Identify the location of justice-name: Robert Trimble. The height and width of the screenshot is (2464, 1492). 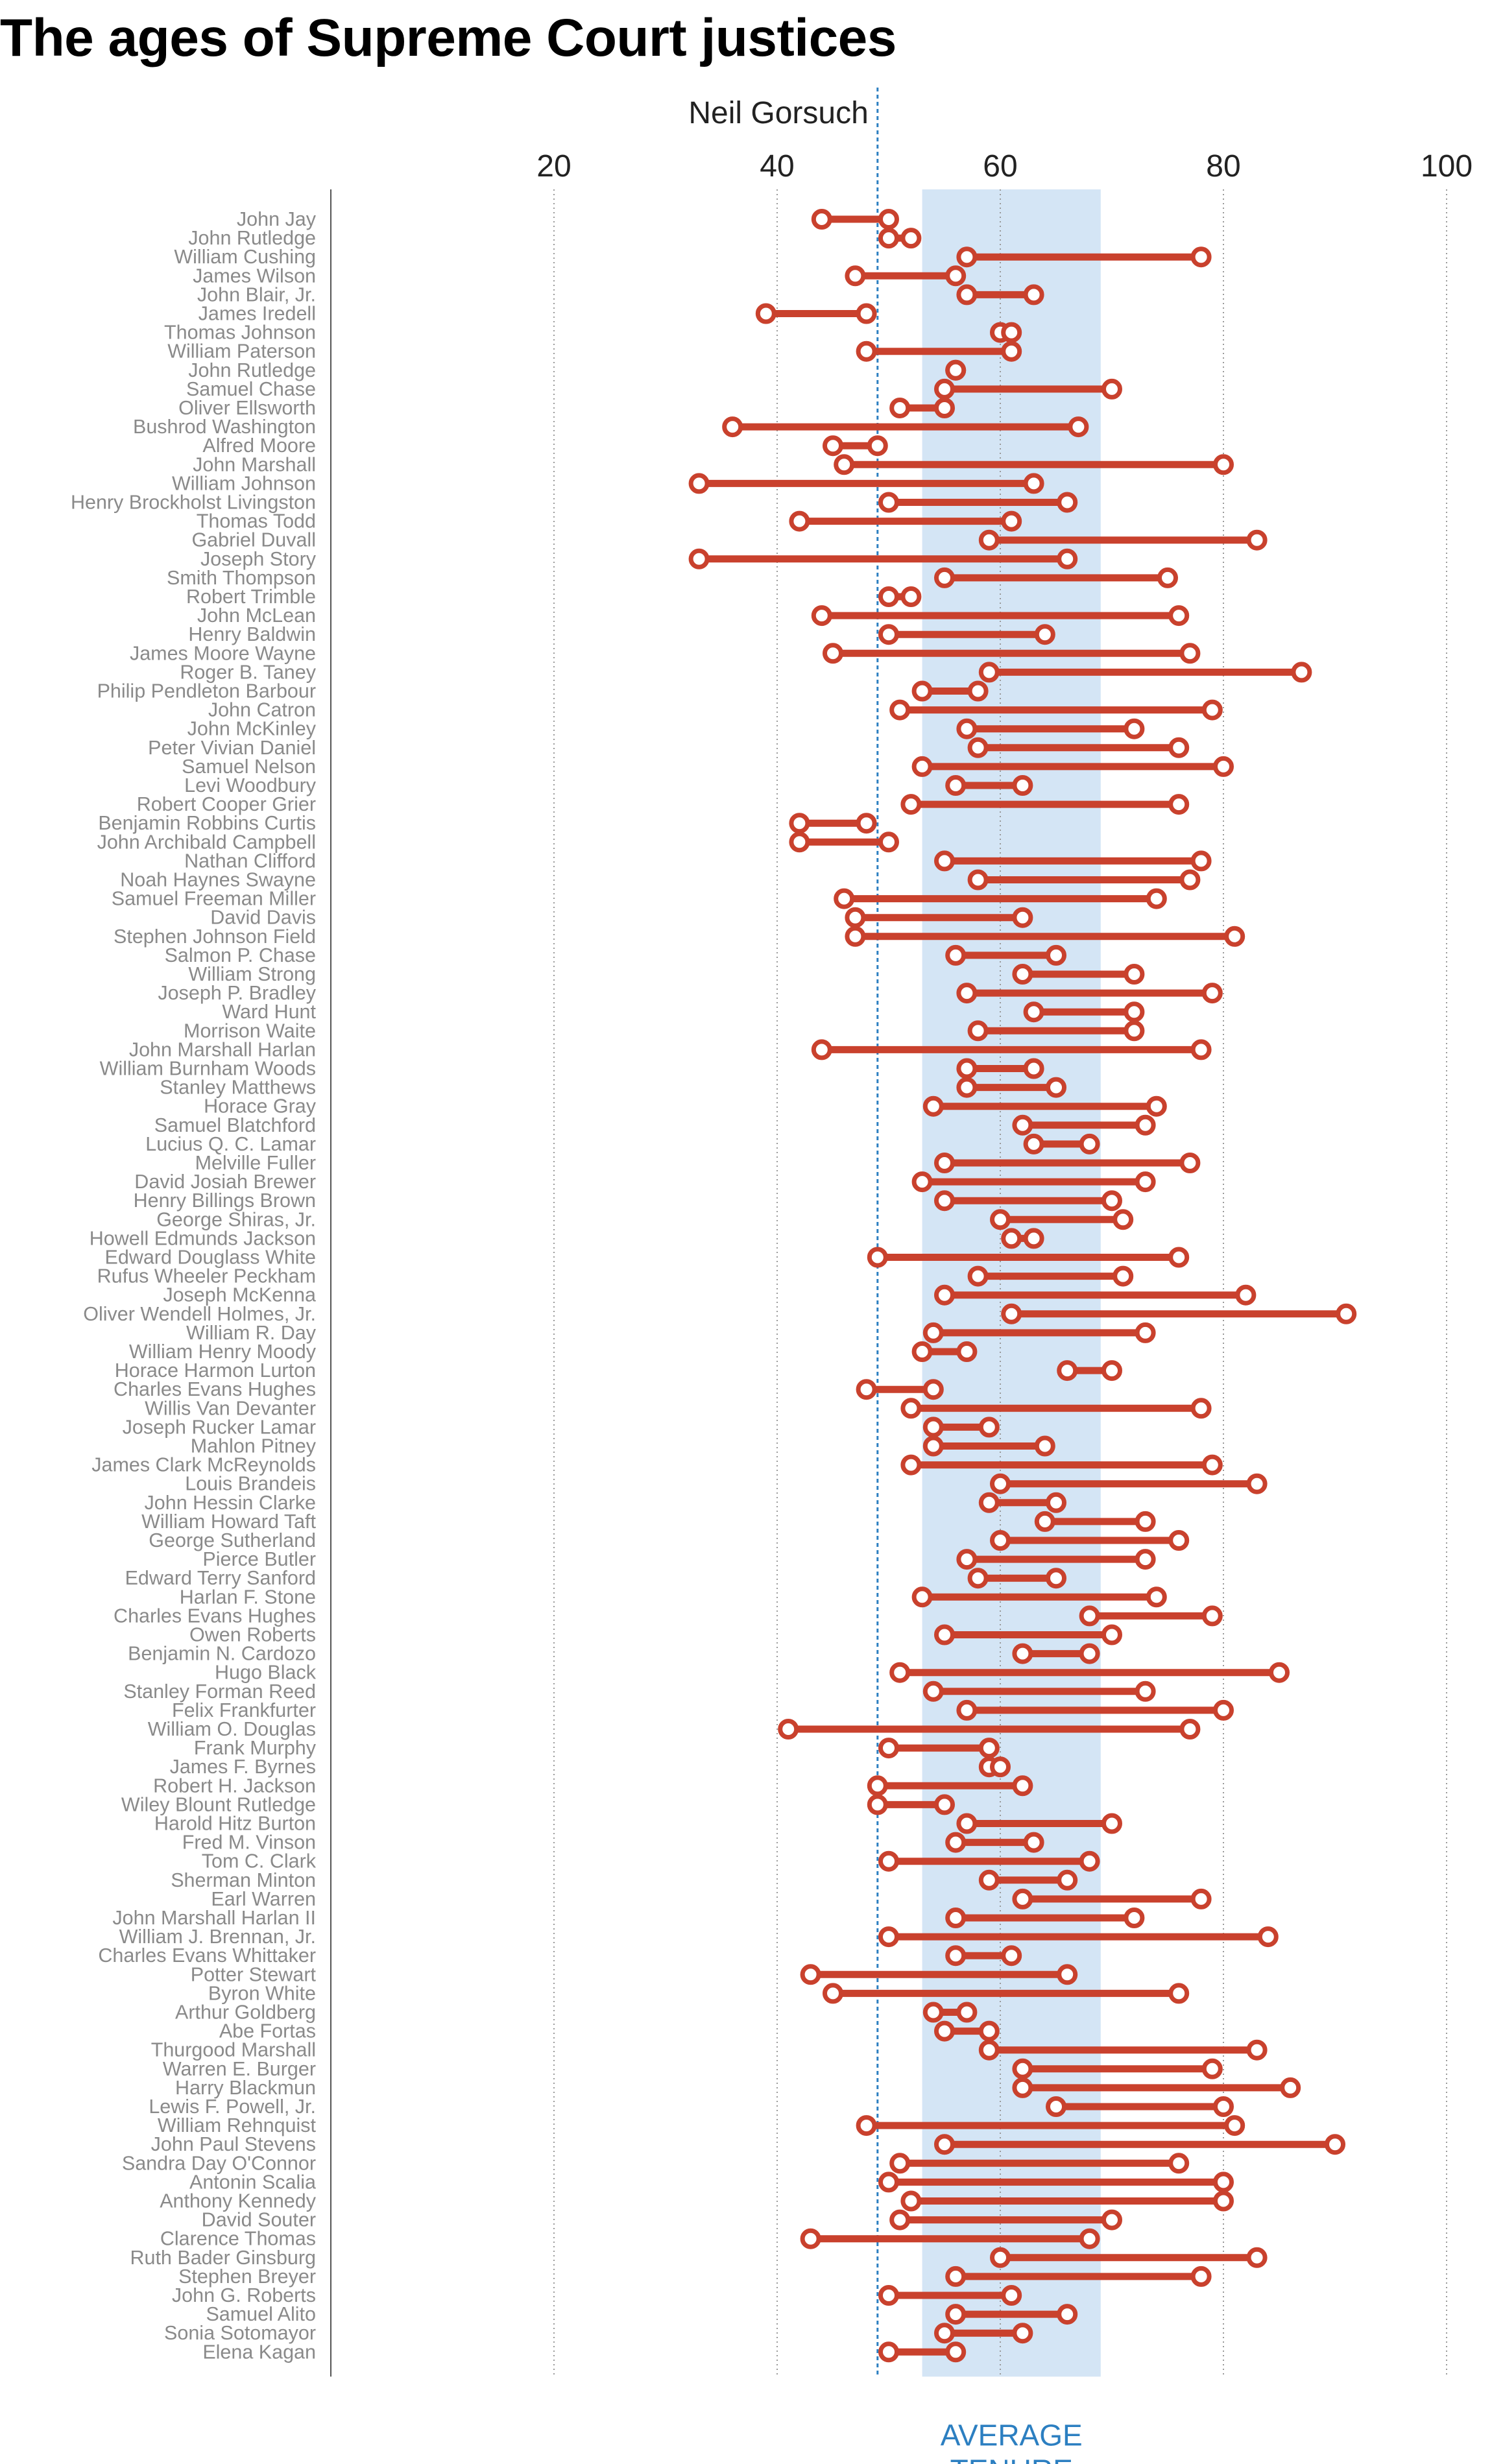
(251, 597).